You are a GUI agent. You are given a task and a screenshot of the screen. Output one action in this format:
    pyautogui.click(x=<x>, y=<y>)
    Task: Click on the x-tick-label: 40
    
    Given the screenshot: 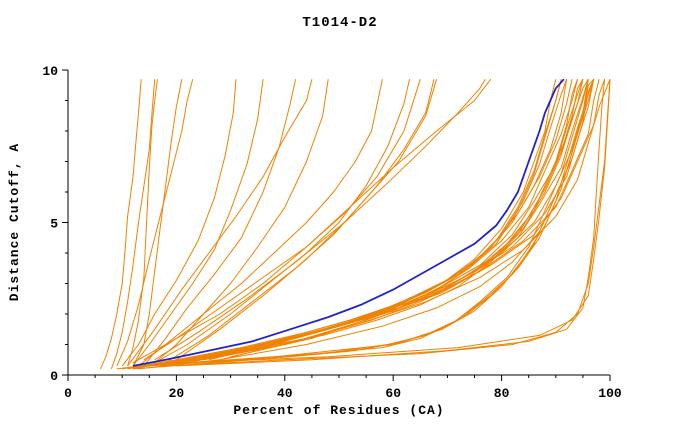 What is the action you would take?
    pyautogui.click(x=285, y=393)
    